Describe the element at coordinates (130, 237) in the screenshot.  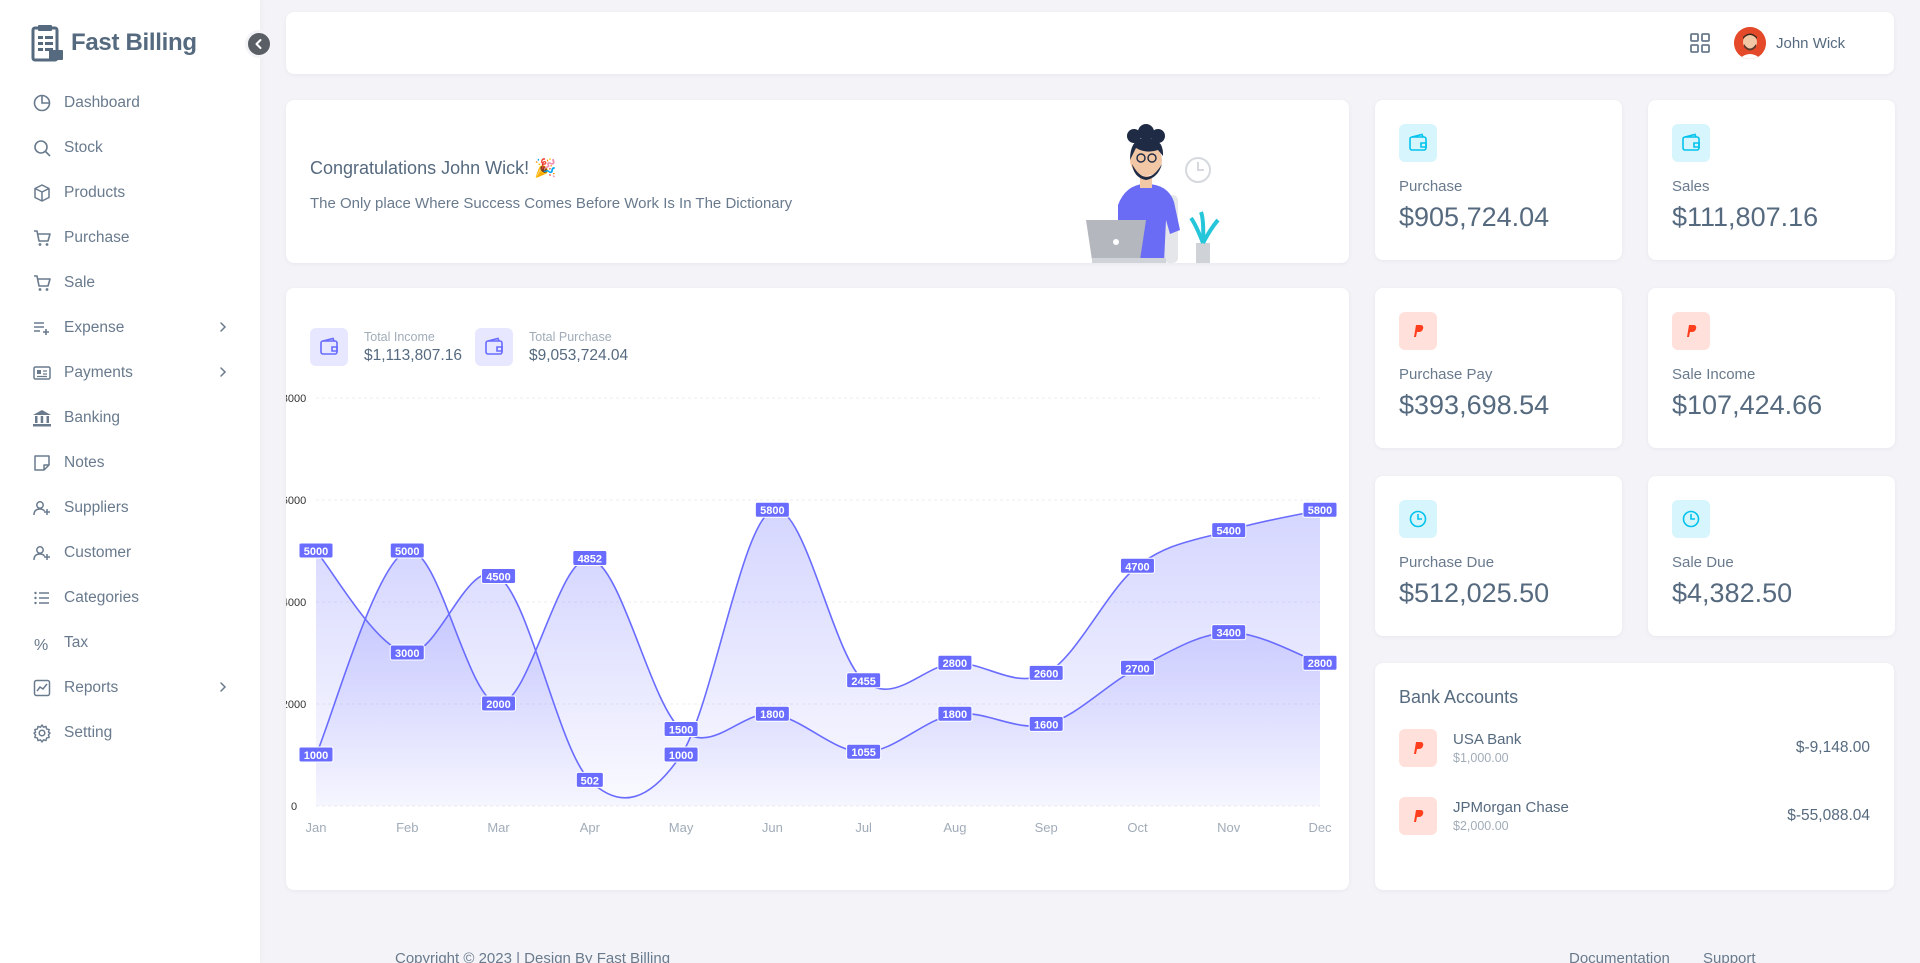
I see `sidebar-item-purchase: Purchase` at that location.